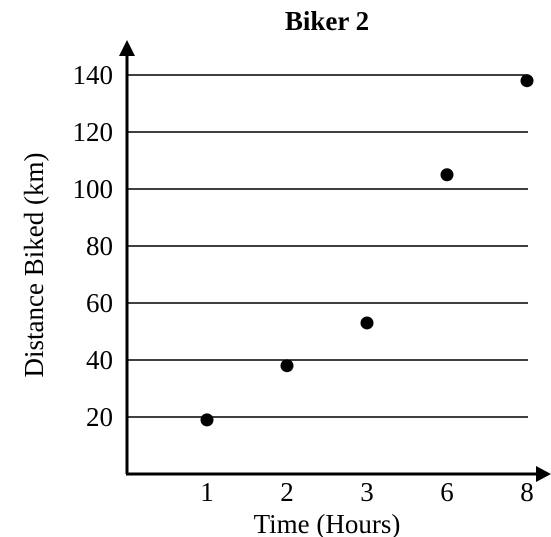 The width and height of the screenshot is (551, 537). What do you see at coordinates (93, 75) in the screenshot?
I see `y-tick-label: 140` at bounding box center [93, 75].